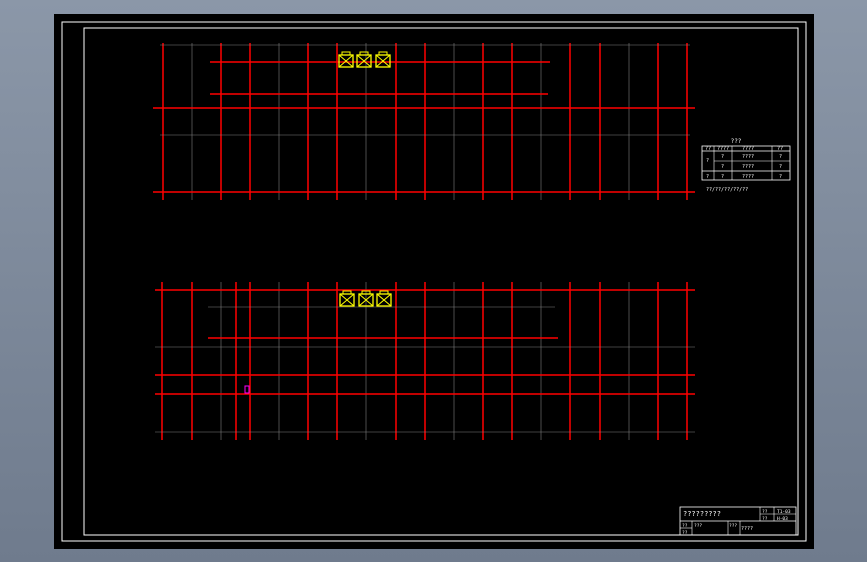 The width and height of the screenshot is (867, 562). I want to click on checker-value: ????, so click(747, 529).